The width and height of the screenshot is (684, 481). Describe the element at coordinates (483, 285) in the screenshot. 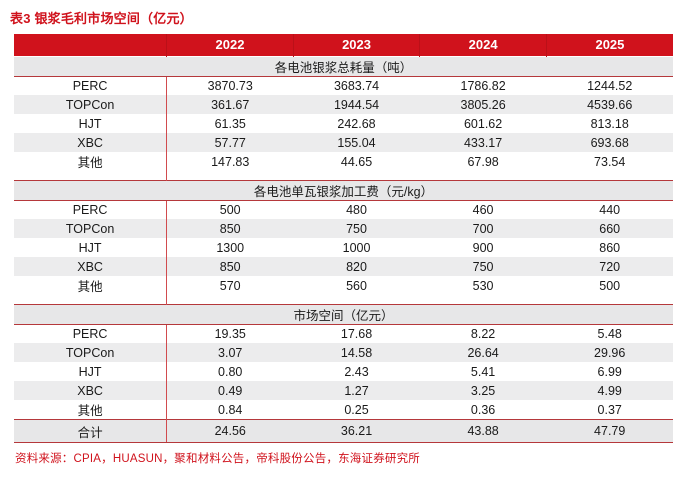

I see `cell-value: 530` at that location.